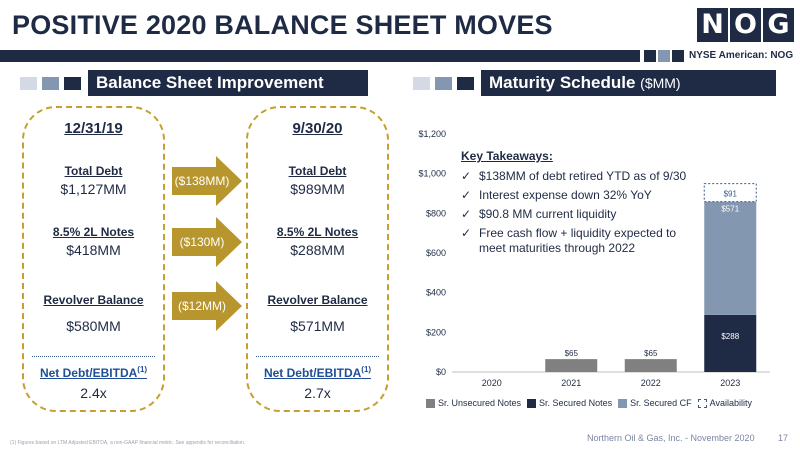 The height and width of the screenshot is (450, 800). Describe the element at coordinates (436, 253) in the screenshot. I see `y-tick-label: $600` at that location.